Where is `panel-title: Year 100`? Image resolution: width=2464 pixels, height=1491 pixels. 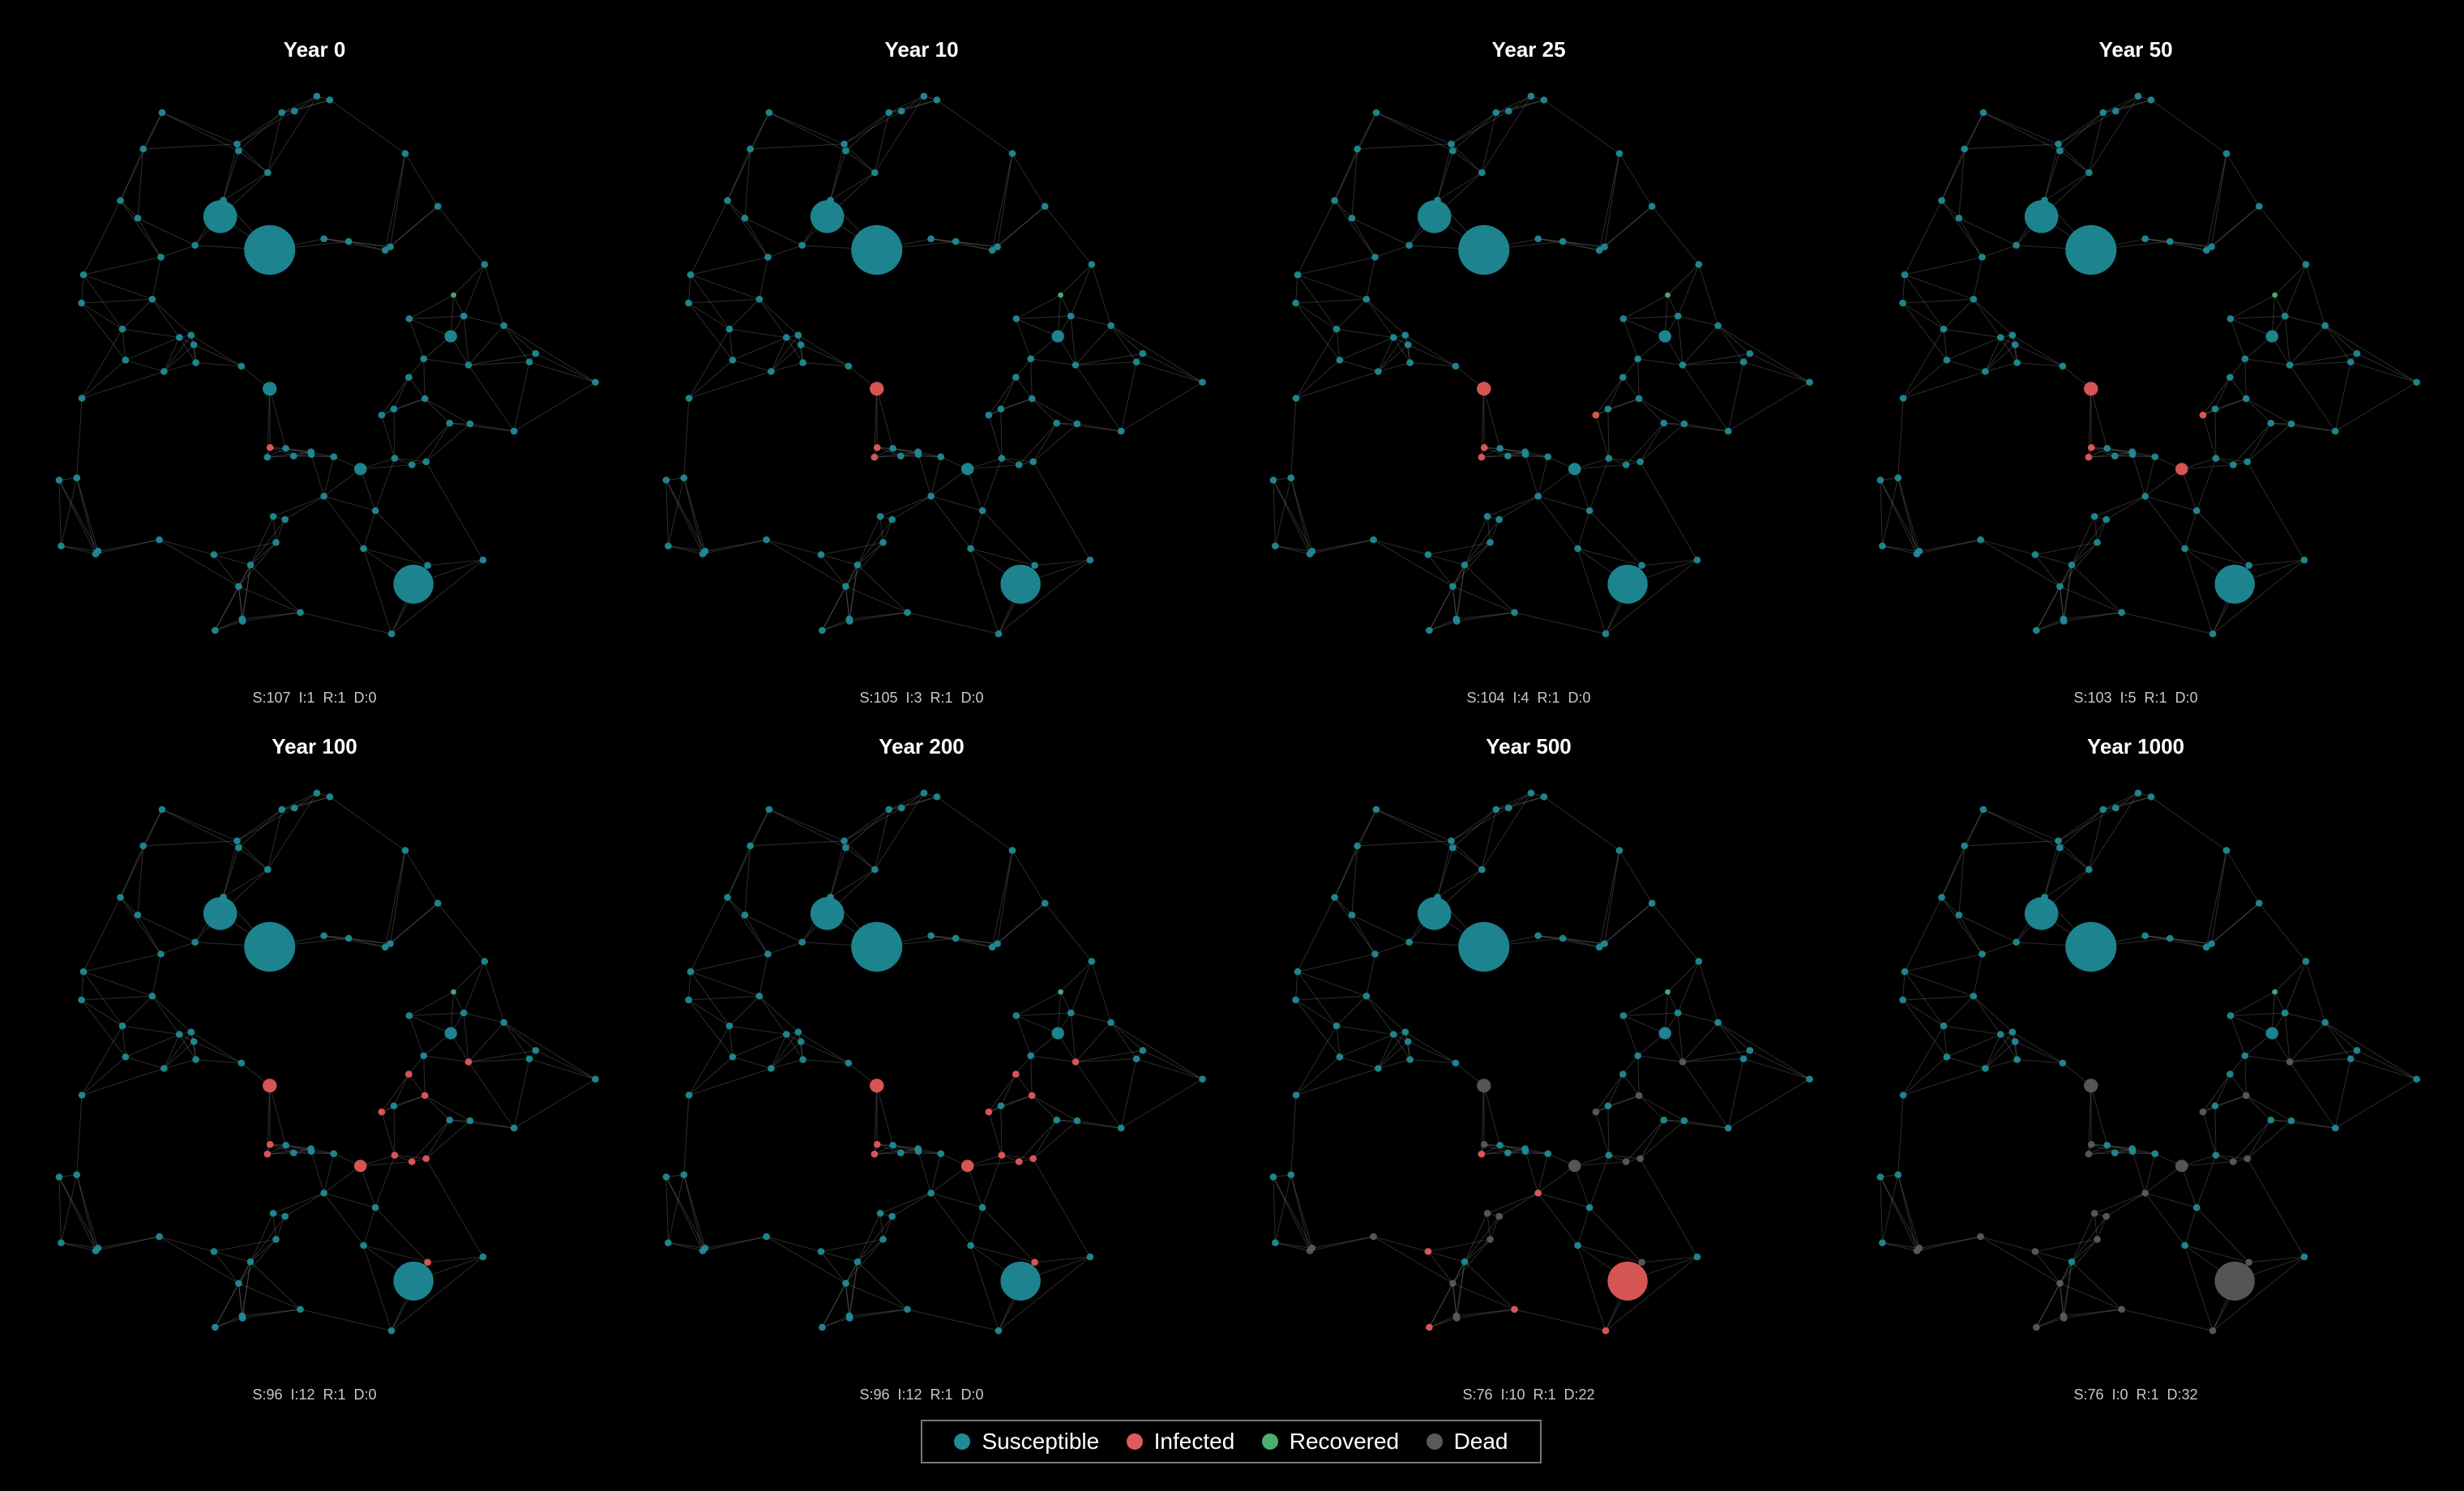
panel-title: Year 100 is located at coordinates (314, 746).